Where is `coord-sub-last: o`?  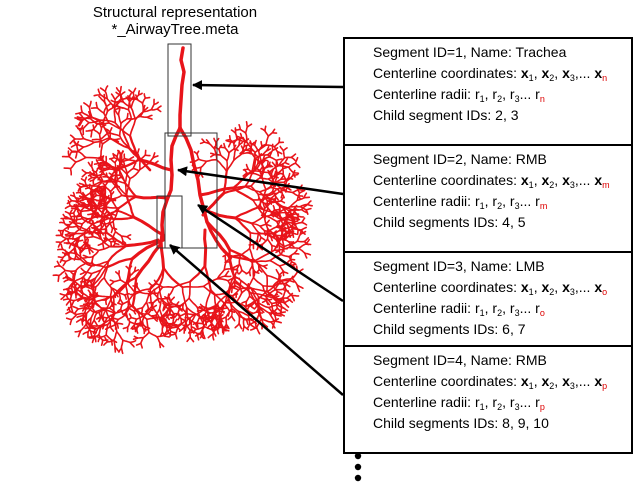
coord-sub-last: o is located at coordinates (605, 292).